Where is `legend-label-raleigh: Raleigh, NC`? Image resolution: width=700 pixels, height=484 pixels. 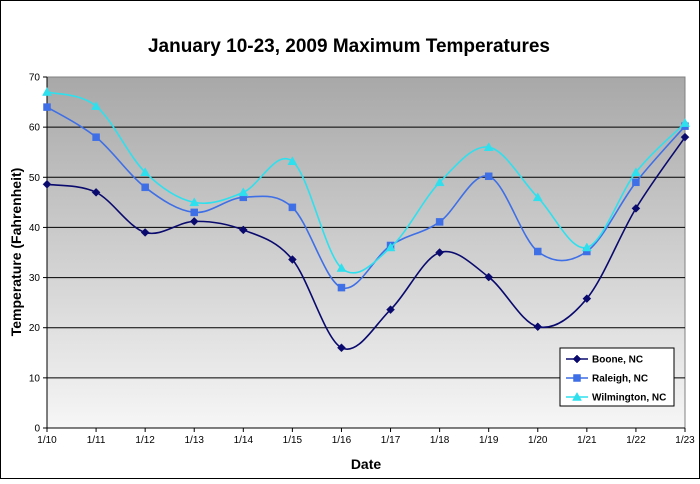 legend-label-raleigh: Raleigh, NC is located at coordinates (620, 379).